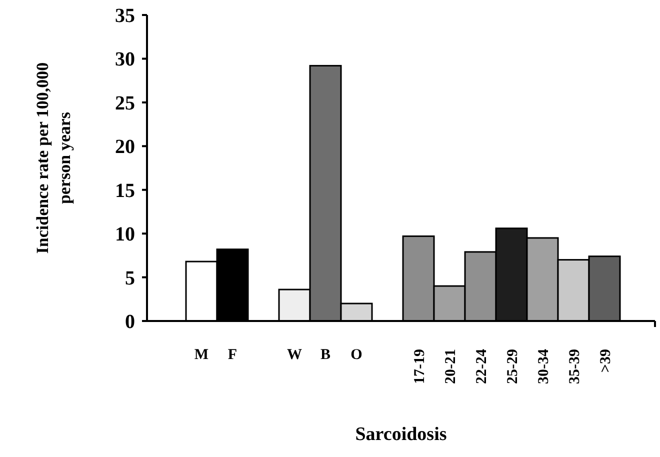 The image size is (660, 457). Describe the element at coordinates (125, 103) in the screenshot. I see `y-tick-label: 25` at that location.